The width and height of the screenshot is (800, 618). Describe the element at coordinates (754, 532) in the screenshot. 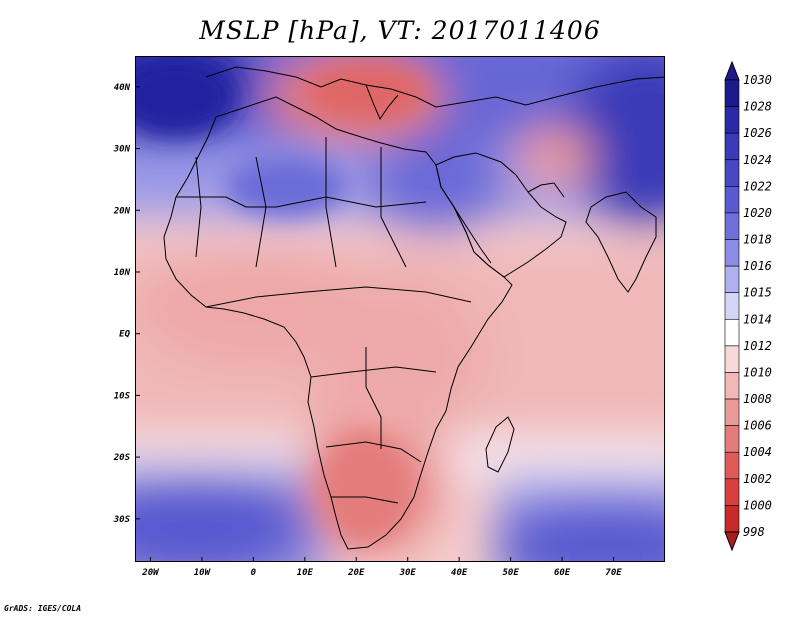

I see `colorbar-label: 998` at that location.